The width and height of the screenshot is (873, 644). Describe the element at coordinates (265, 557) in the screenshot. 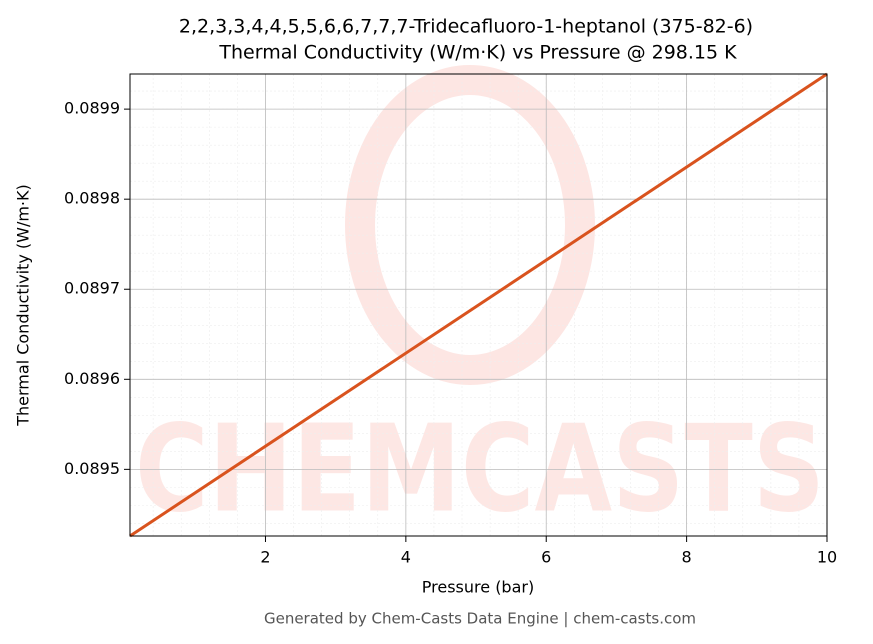

I see `x-tick-label: 2` at that location.